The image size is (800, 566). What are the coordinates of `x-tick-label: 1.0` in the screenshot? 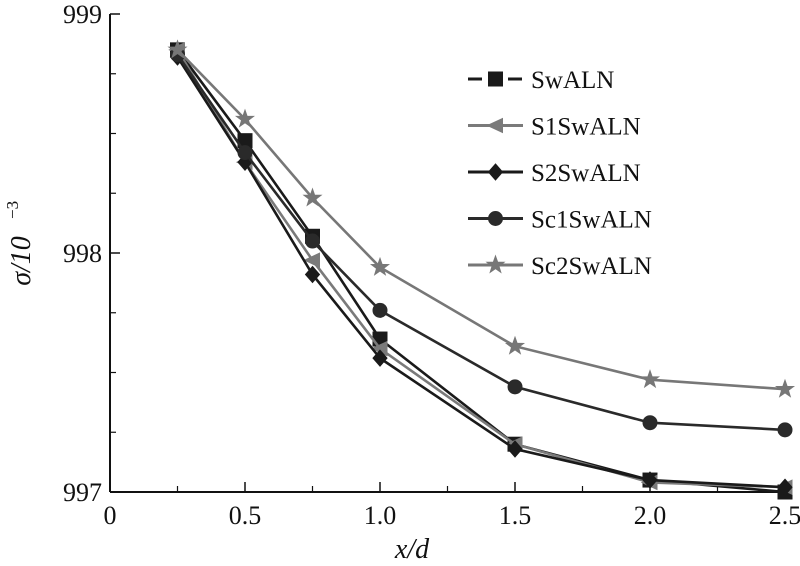 It's located at (380, 515).